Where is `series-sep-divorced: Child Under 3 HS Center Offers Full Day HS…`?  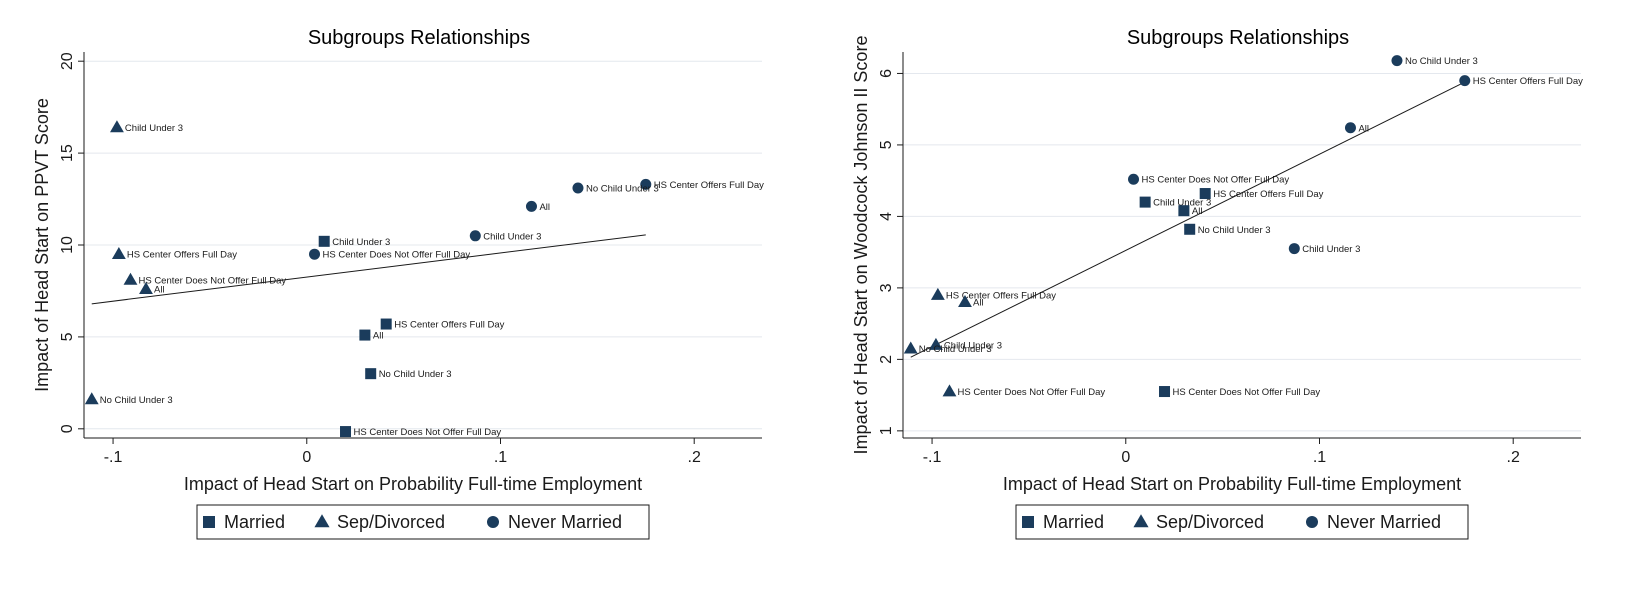
series-sep-divorced: Child Under 3 HS Center Offers Full Day HS… is located at coordinates (185, 263).